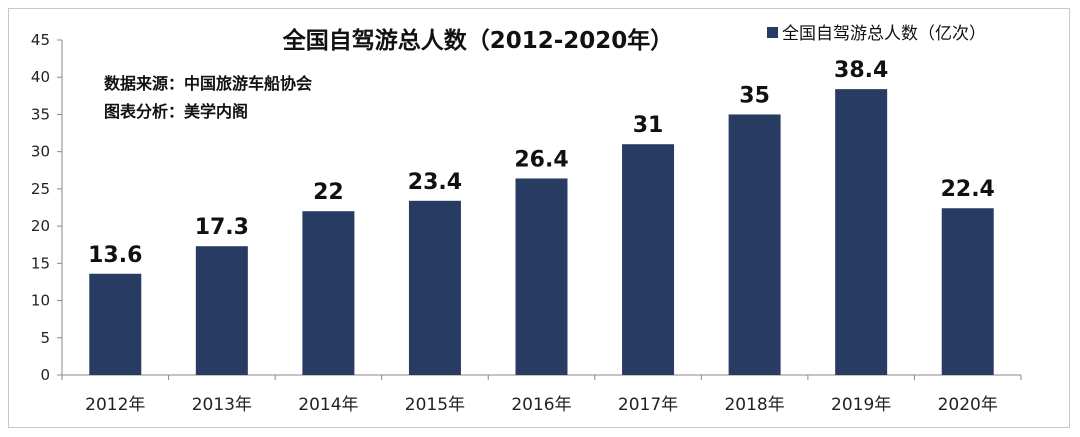  What do you see at coordinates (754, 95) in the screenshot?
I see `bar-value-label: 35` at bounding box center [754, 95].